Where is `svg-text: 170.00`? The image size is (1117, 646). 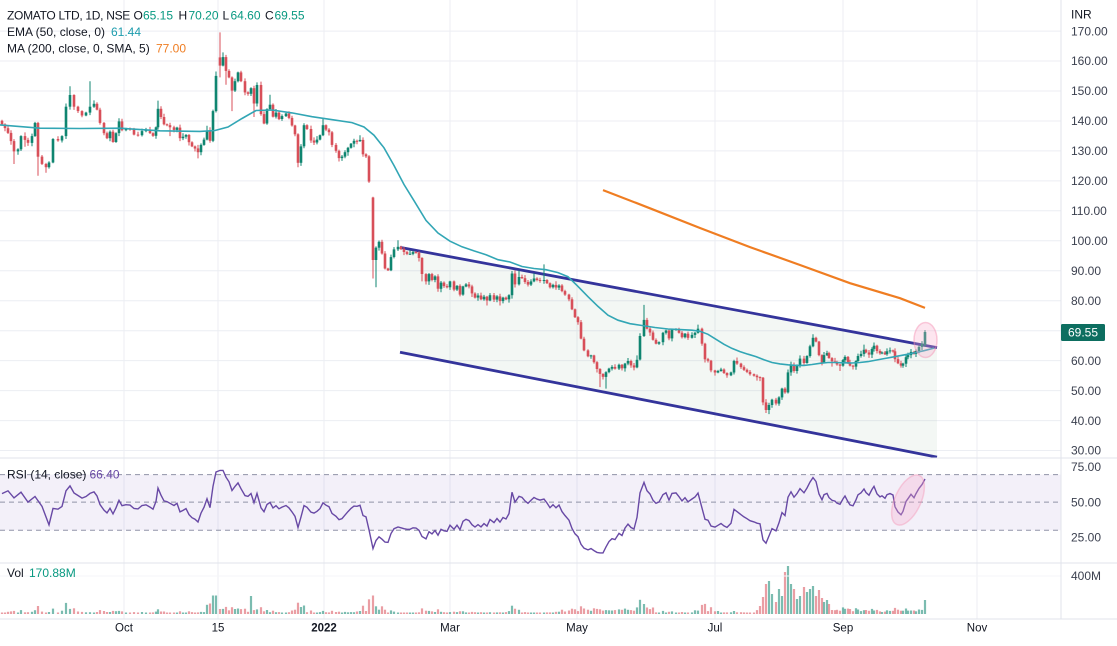 svg-text: 170.00 is located at coordinates (1089, 31).